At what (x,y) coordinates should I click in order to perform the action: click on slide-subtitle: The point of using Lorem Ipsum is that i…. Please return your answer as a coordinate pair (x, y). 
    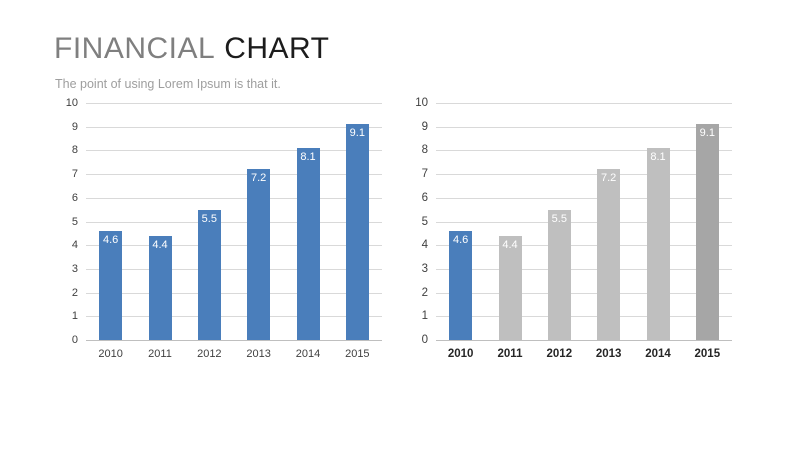
    Looking at the image, I should click on (168, 84).